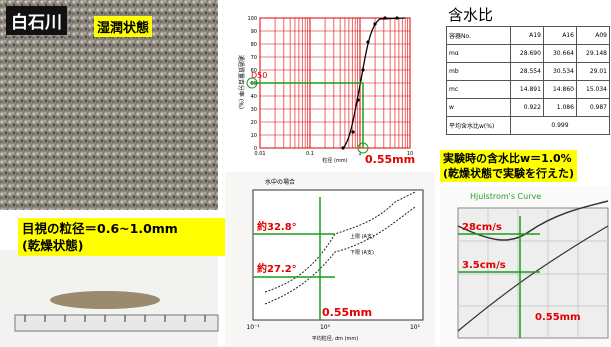  What do you see at coordinates (310, 154) in the screenshot?
I see `x-tick-label: 0.1` at bounding box center [310, 154].